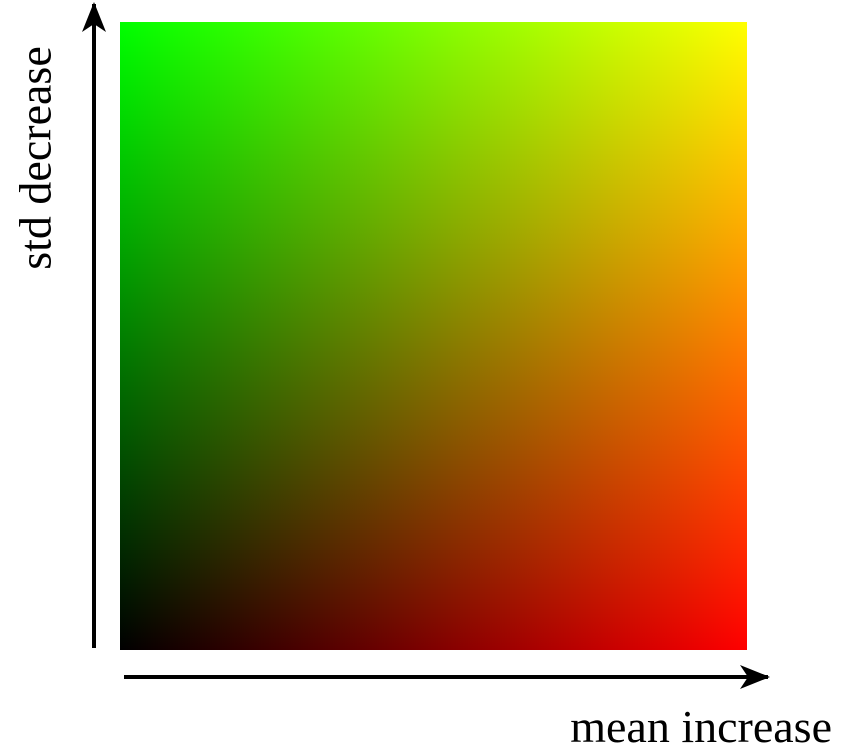  I want to click on y-axis-label: std decrease, so click(35, 158).